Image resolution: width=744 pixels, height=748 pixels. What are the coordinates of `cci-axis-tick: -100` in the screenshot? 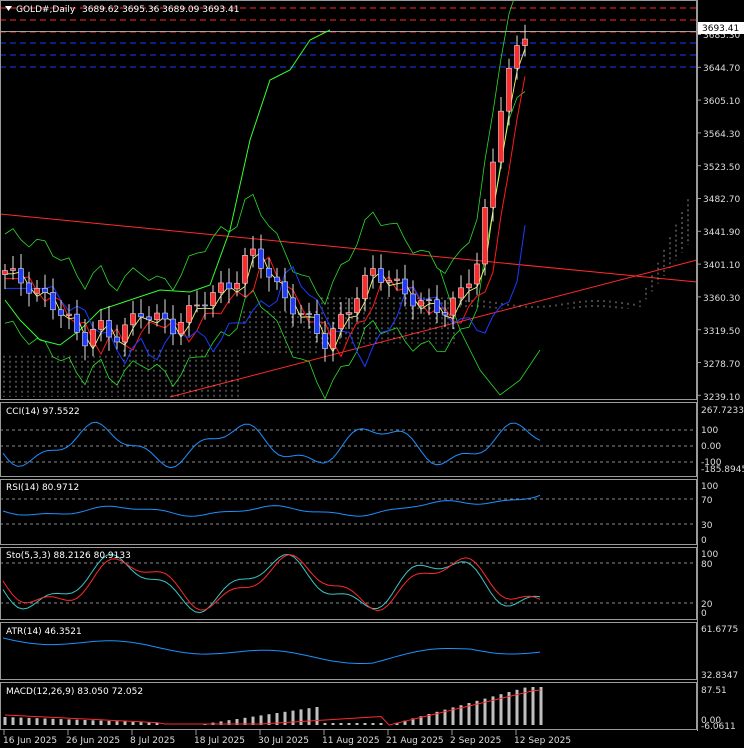 It's located at (711, 463).